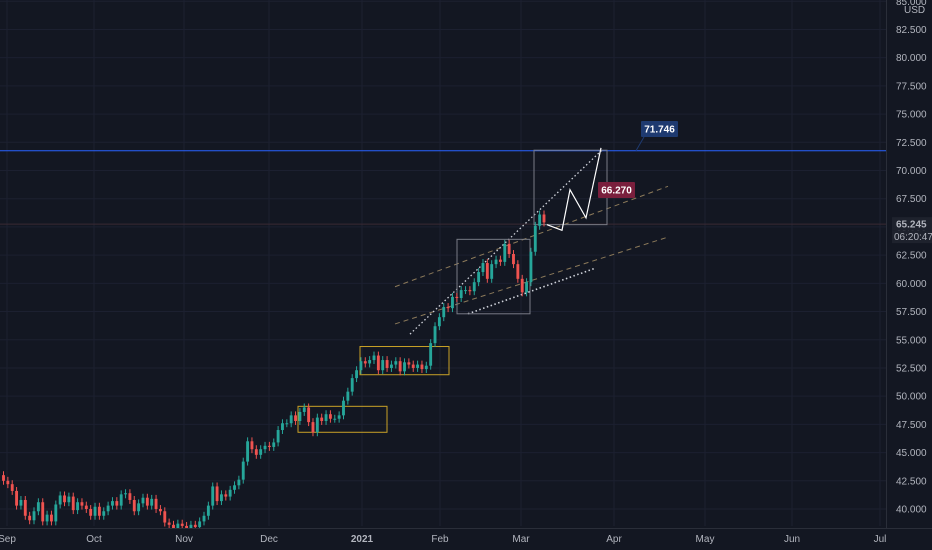  What do you see at coordinates (911, 171) in the screenshot?
I see `price-tick-label: 70.000` at bounding box center [911, 171].